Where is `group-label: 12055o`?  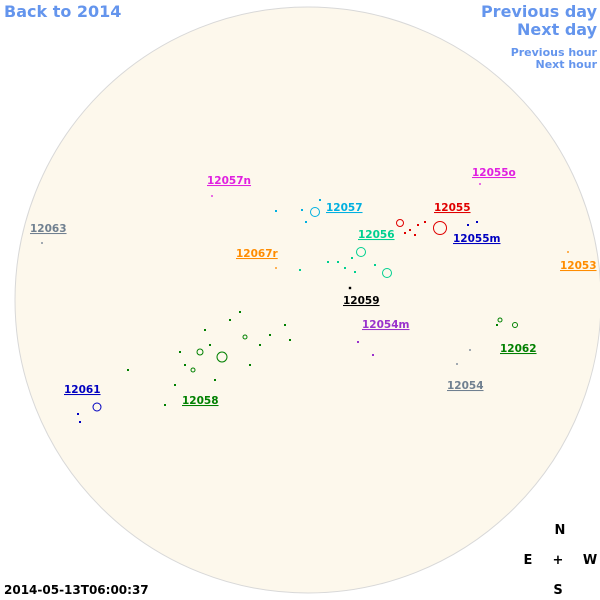
group-label: 12055o is located at coordinates (494, 173).